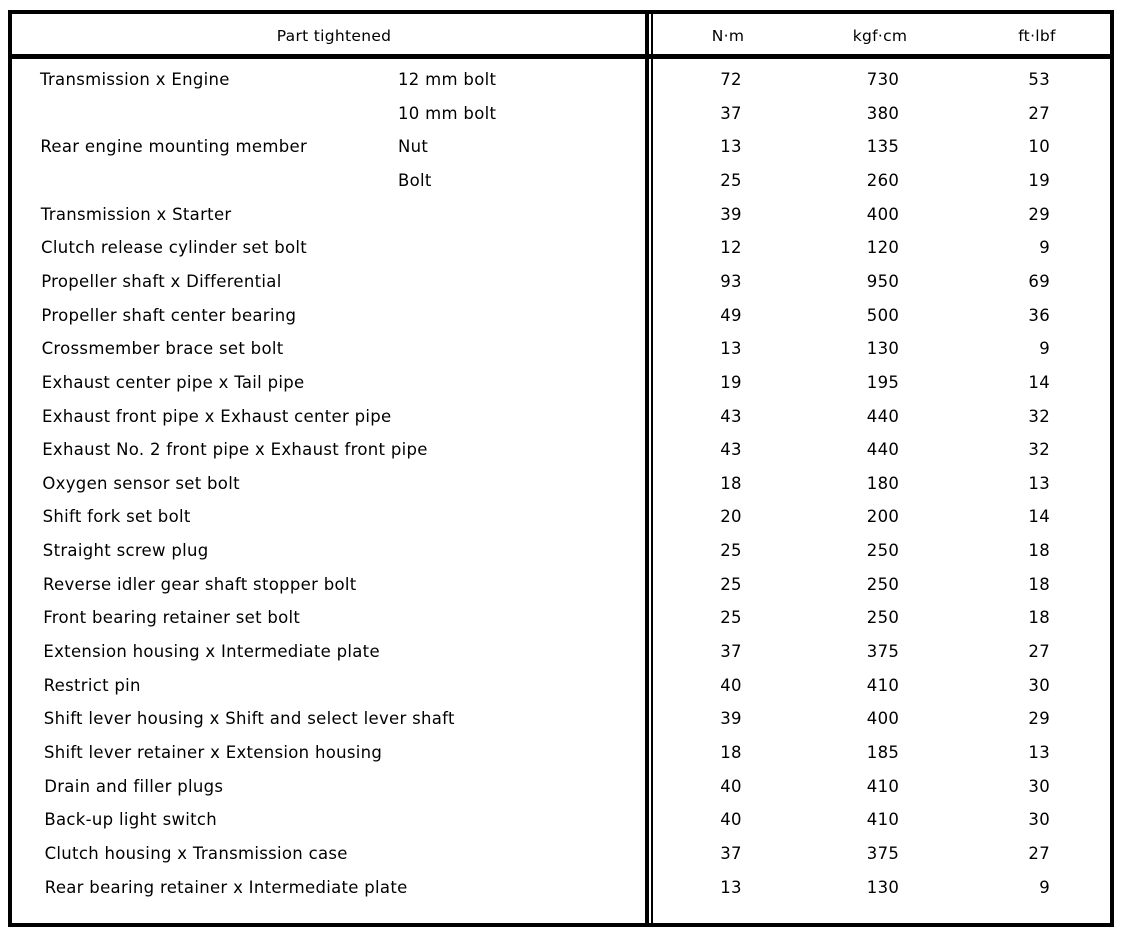 Image resolution: width=1136 pixels, height=934 pixels. Describe the element at coordinates (883, 147) in the screenshot. I see `torque-kgfcm: 135` at that location.